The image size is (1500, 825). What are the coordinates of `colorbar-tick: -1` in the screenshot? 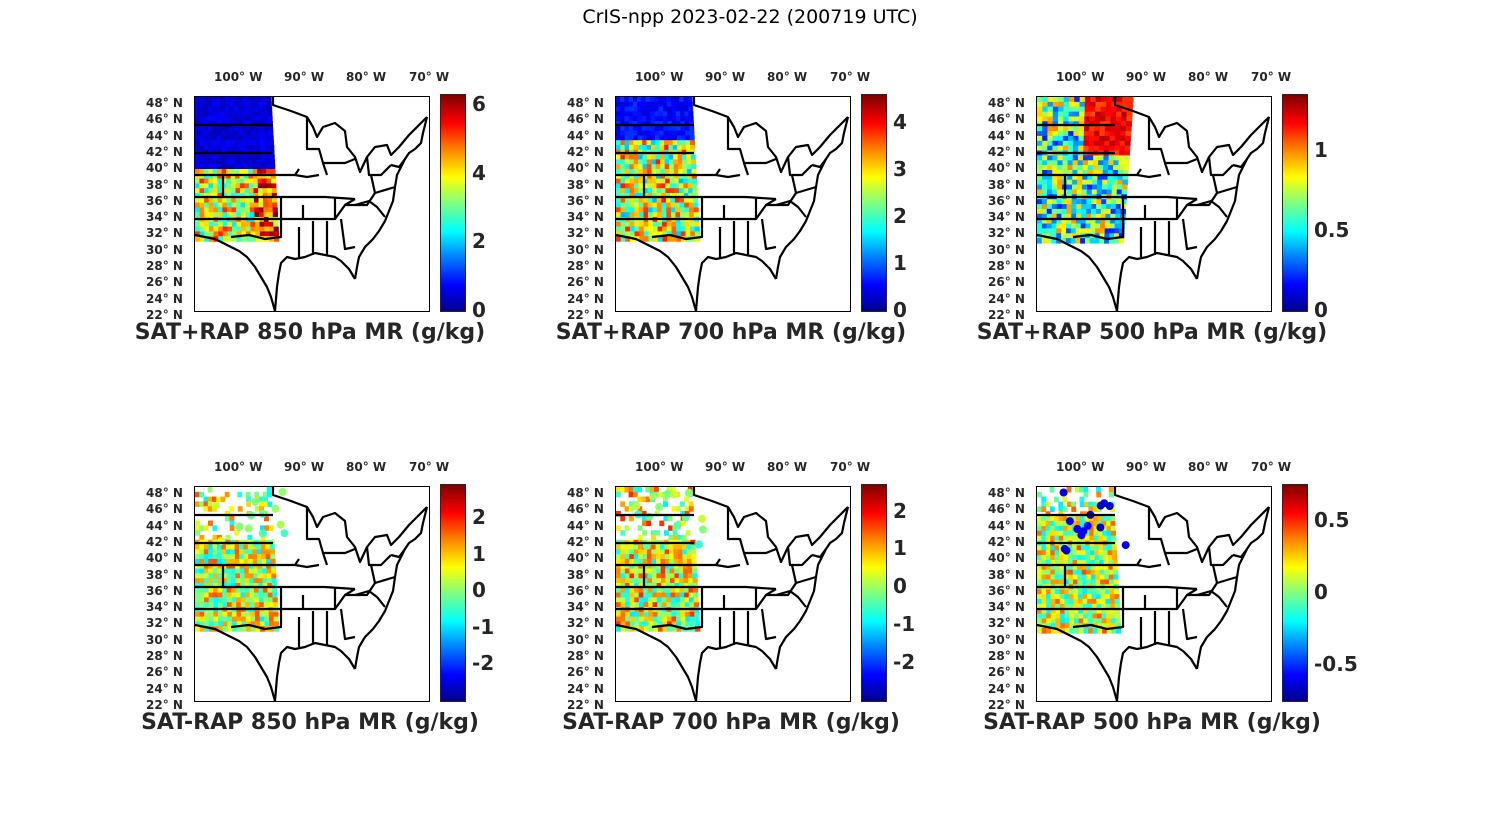 It's located at (904, 624).